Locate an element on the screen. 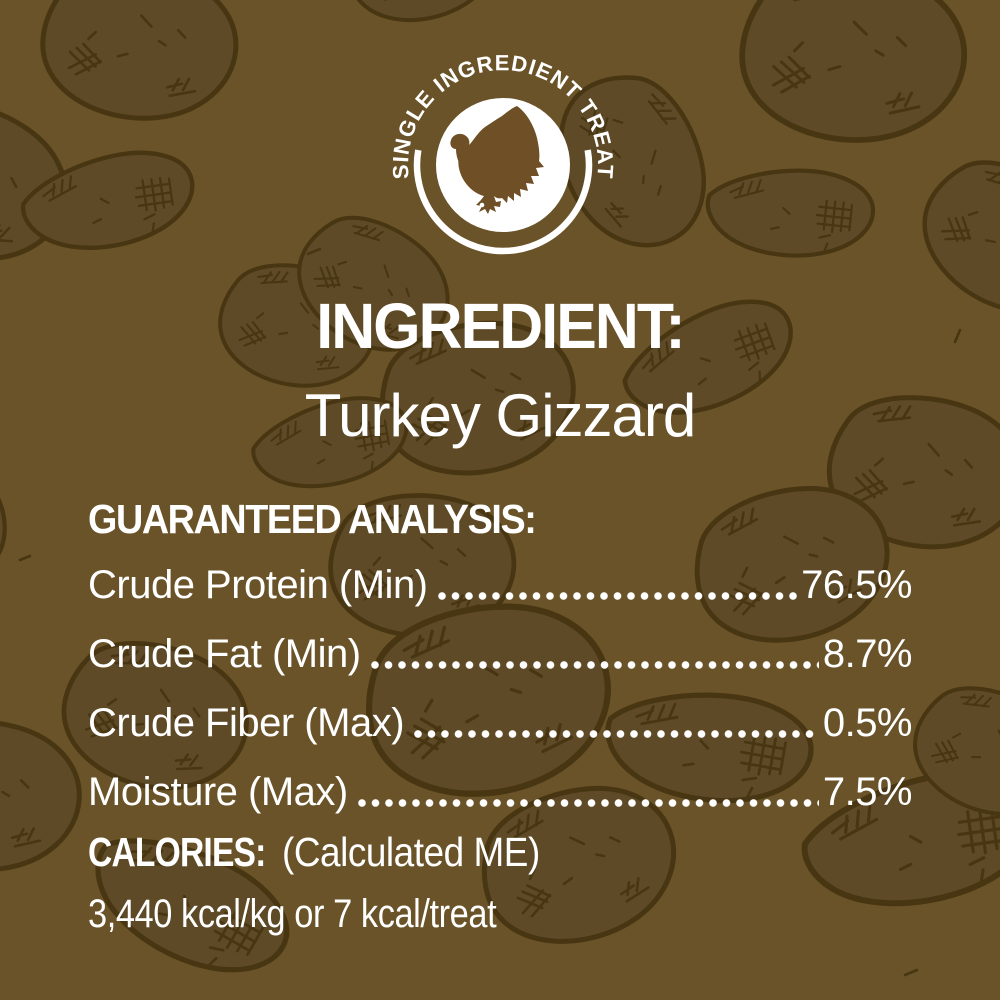 The image size is (1000, 1000). calories-label: CALORIES: is located at coordinates (177, 852).